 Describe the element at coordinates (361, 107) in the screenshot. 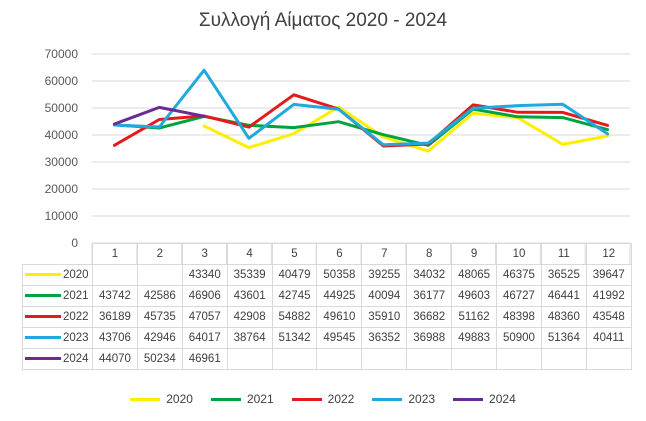

I see `series-line-2023` at that location.